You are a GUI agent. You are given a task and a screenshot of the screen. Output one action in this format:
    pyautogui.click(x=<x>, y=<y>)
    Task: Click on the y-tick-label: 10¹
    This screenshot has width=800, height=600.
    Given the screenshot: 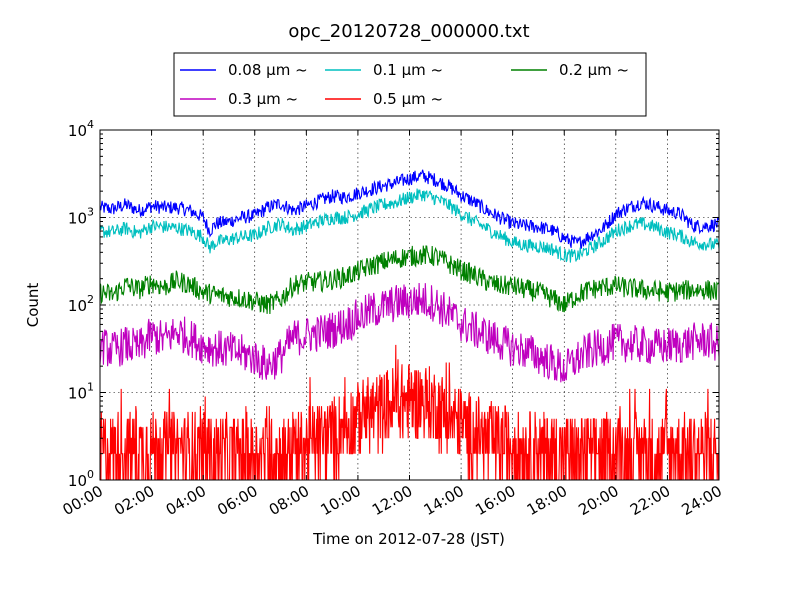 What is the action you would take?
    pyautogui.click(x=81, y=392)
    